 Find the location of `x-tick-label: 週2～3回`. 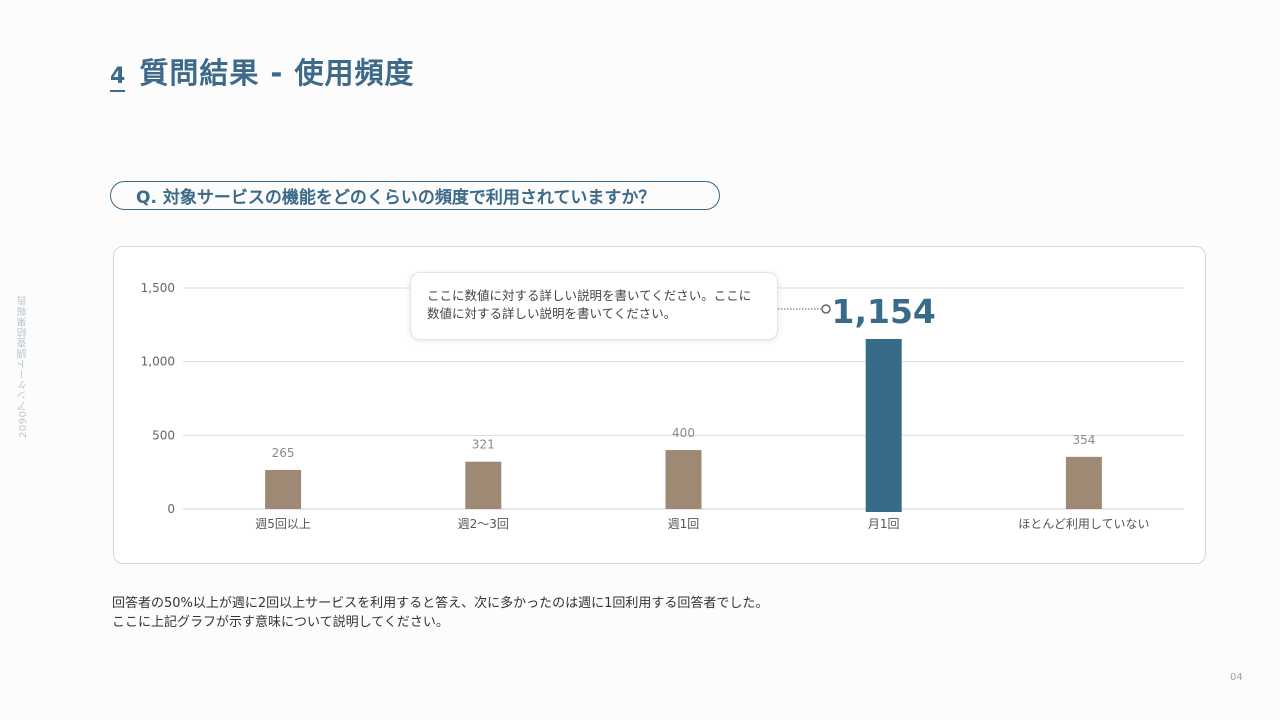

x-tick-label: 週2～3回 is located at coordinates (483, 524).